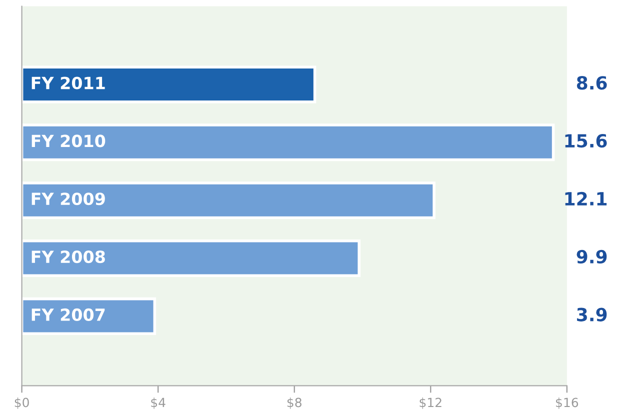 The height and width of the screenshot is (417, 623). I want to click on x-tick-label: $16, so click(567, 403).